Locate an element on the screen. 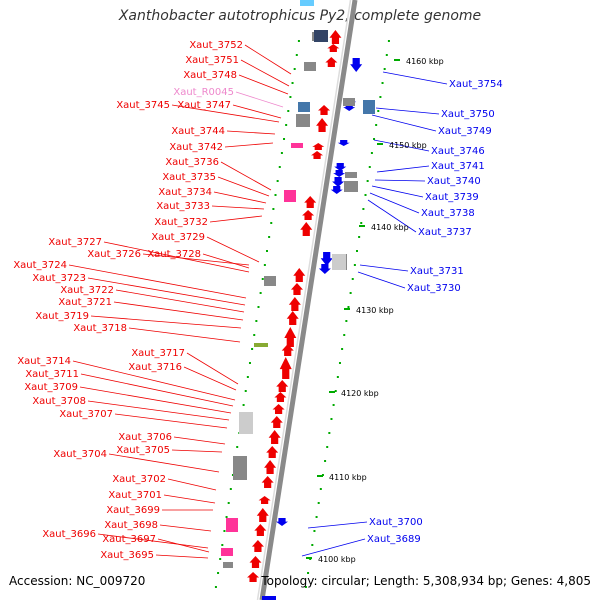  gene-box-blue is located at coordinates (269, 598).